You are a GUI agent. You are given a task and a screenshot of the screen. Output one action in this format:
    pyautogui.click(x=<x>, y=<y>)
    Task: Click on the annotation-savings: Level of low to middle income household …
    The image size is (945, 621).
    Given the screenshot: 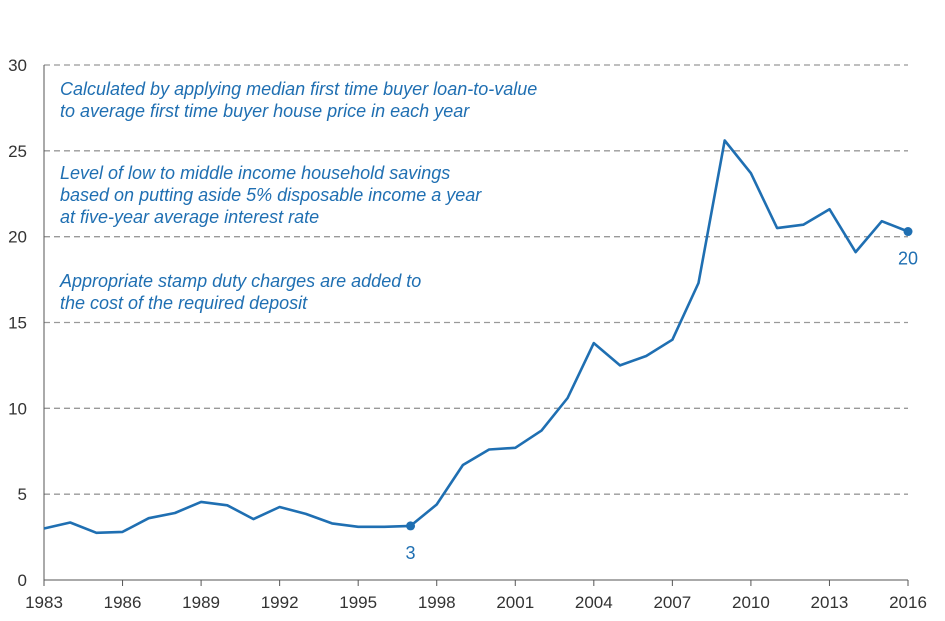 What is the action you would take?
    pyautogui.click(x=270, y=195)
    